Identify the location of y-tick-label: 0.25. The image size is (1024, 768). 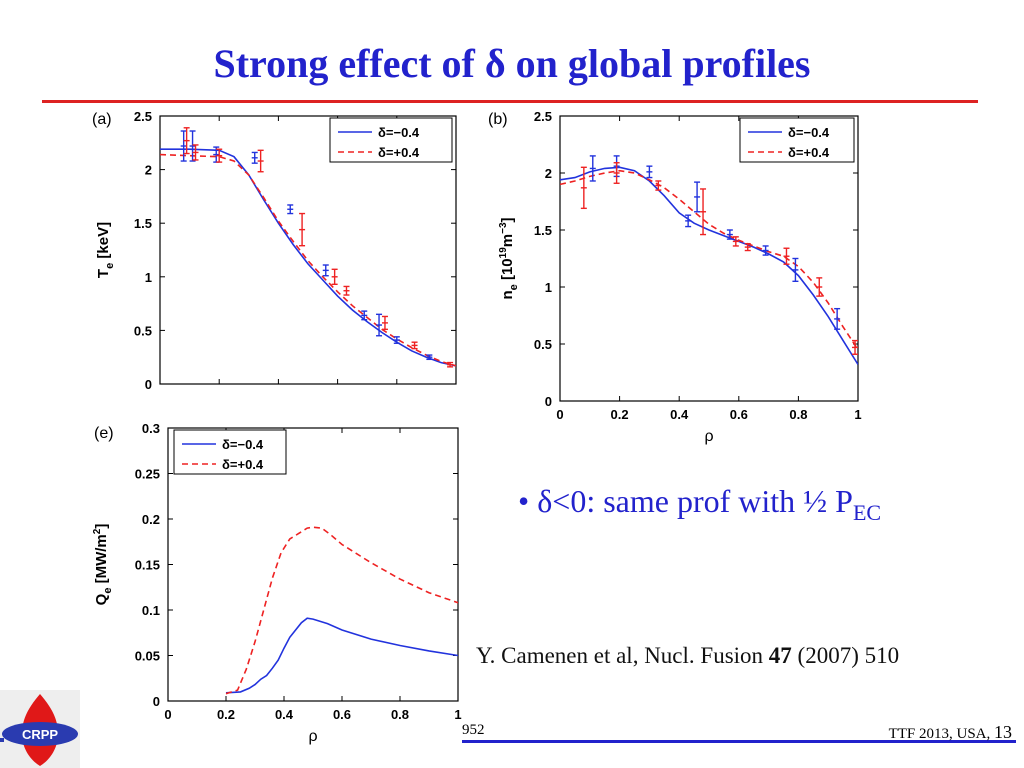
(147, 474).